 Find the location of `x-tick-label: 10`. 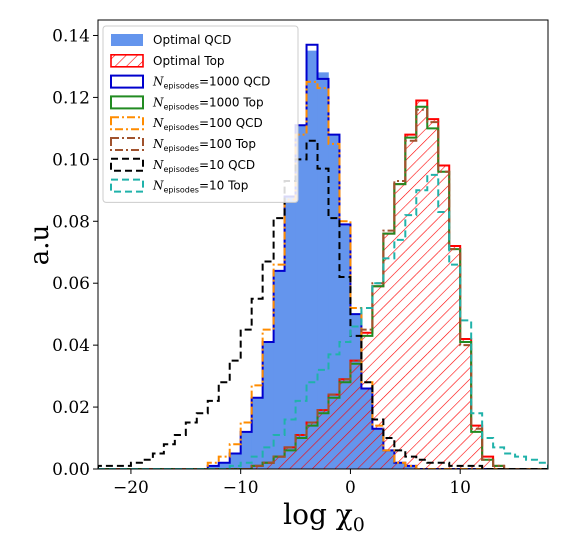

x-tick-label: 10 is located at coordinates (460, 488).